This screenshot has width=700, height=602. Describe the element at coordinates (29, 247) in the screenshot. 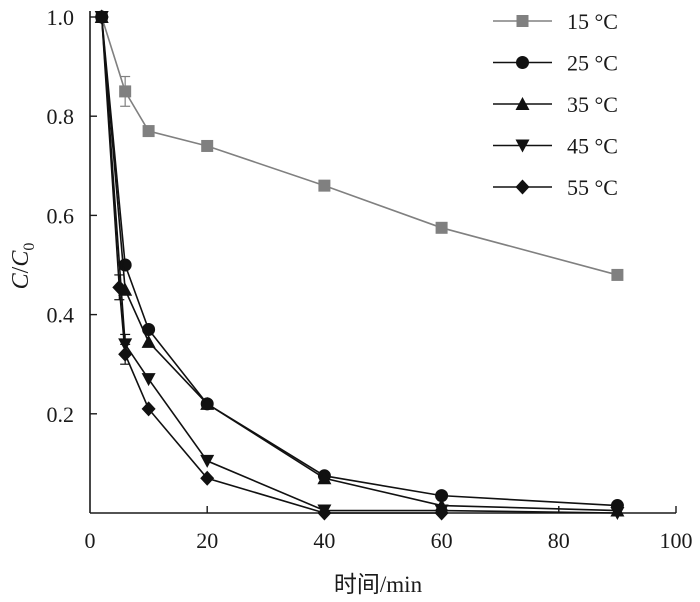

I see `y-axis-title-subscript: 0` at that location.